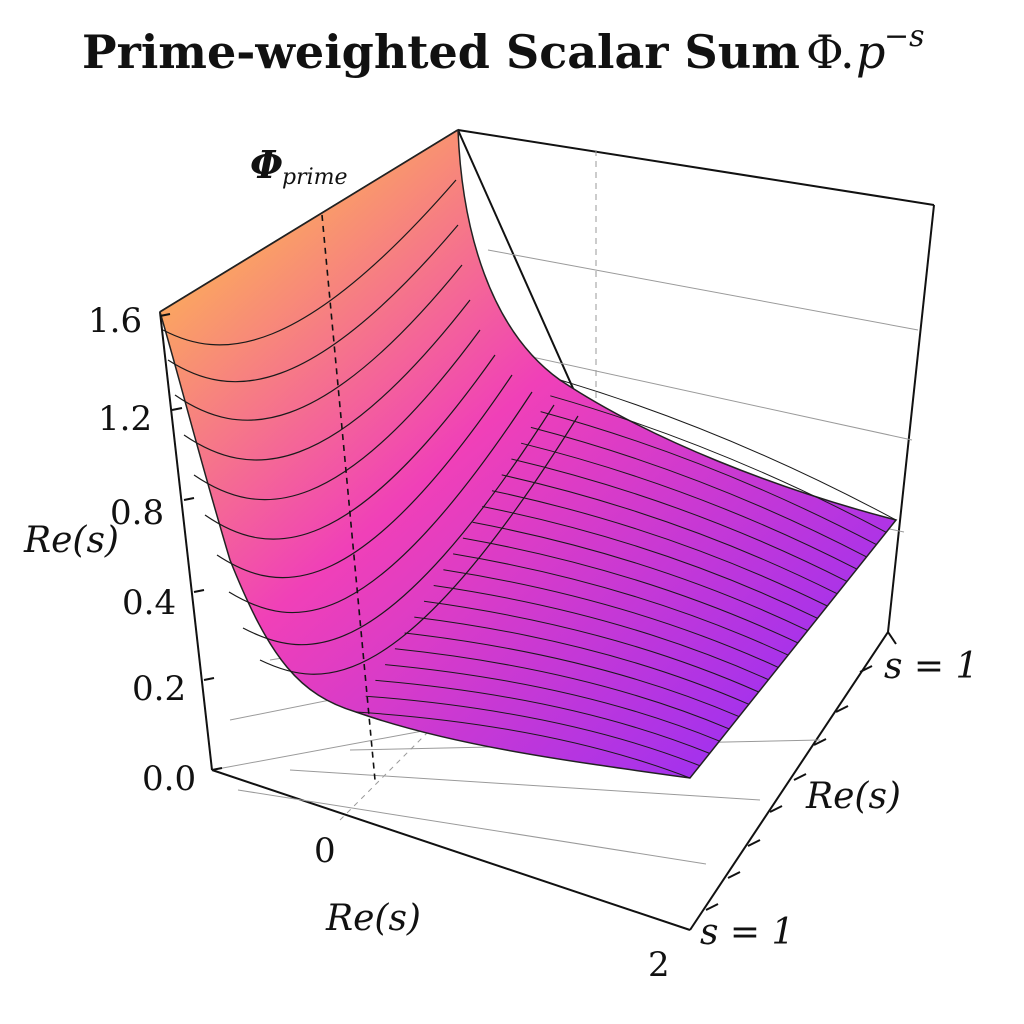  What do you see at coordinates (159, 689) in the screenshot?
I see `z-tick-label: 0.2` at bounding box center [159, 689].